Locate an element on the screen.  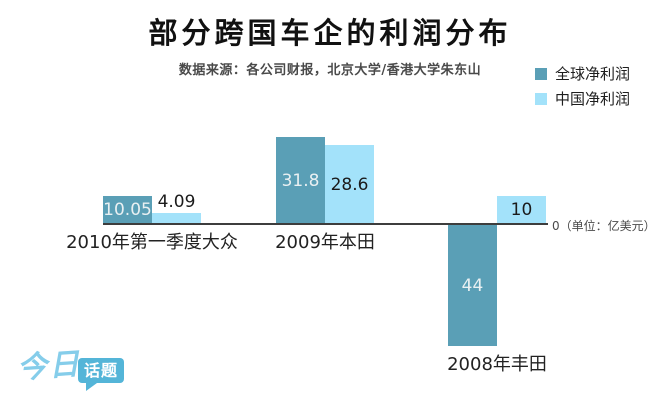
bar-value-label: 10.05 is located at coordinates (127, 210).